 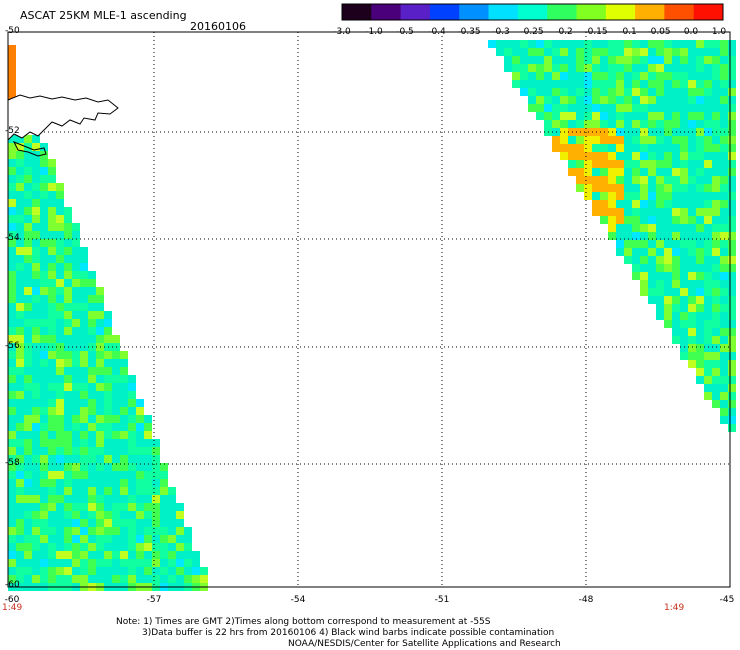 What do you see at coordinates (405, 32) in the screenshot?
I see `colorbar-label: -0.5` at bounding box center [405, 32].